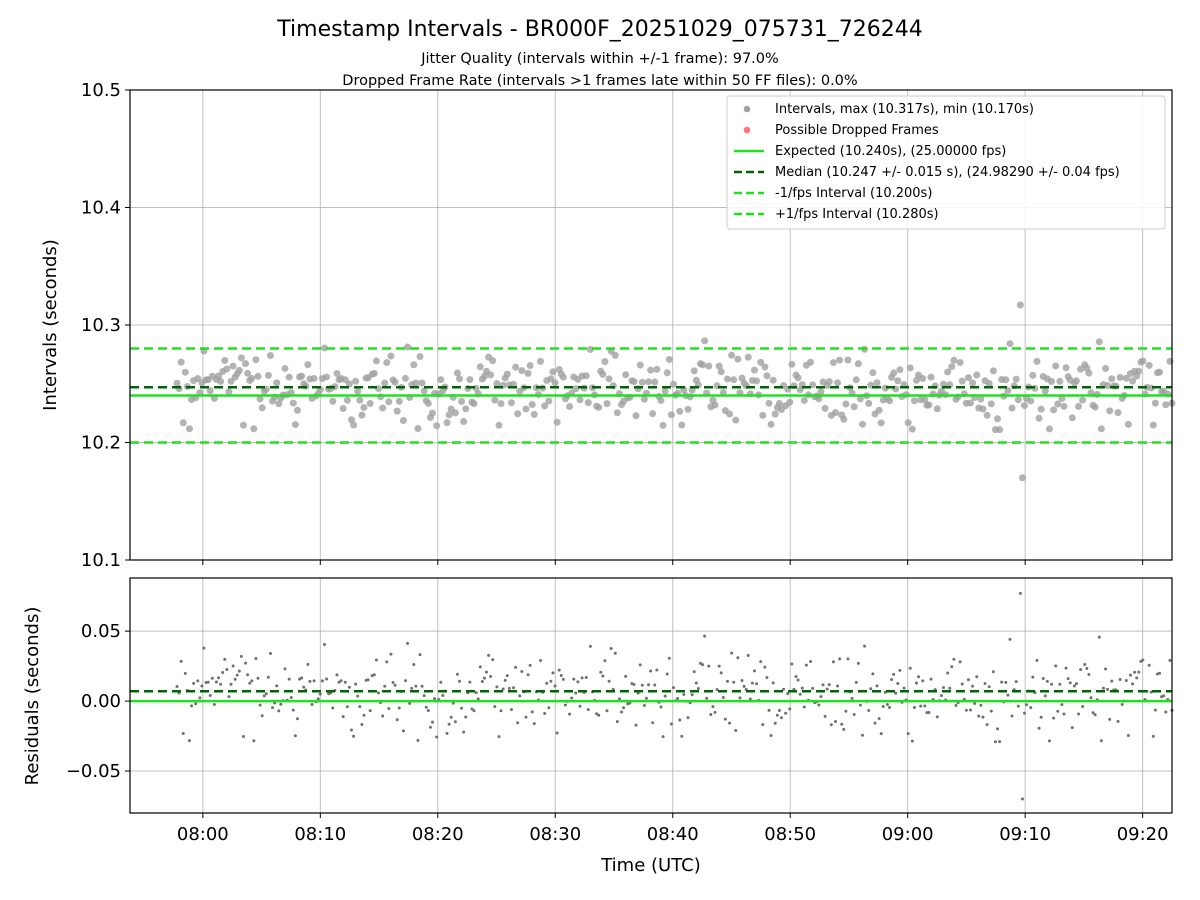 This screenshot has width=1200, height=900. Describe the element at coordinates (101, 325) in the screenshot. I see `intervals-y-tick-label: 10.3` at that location.